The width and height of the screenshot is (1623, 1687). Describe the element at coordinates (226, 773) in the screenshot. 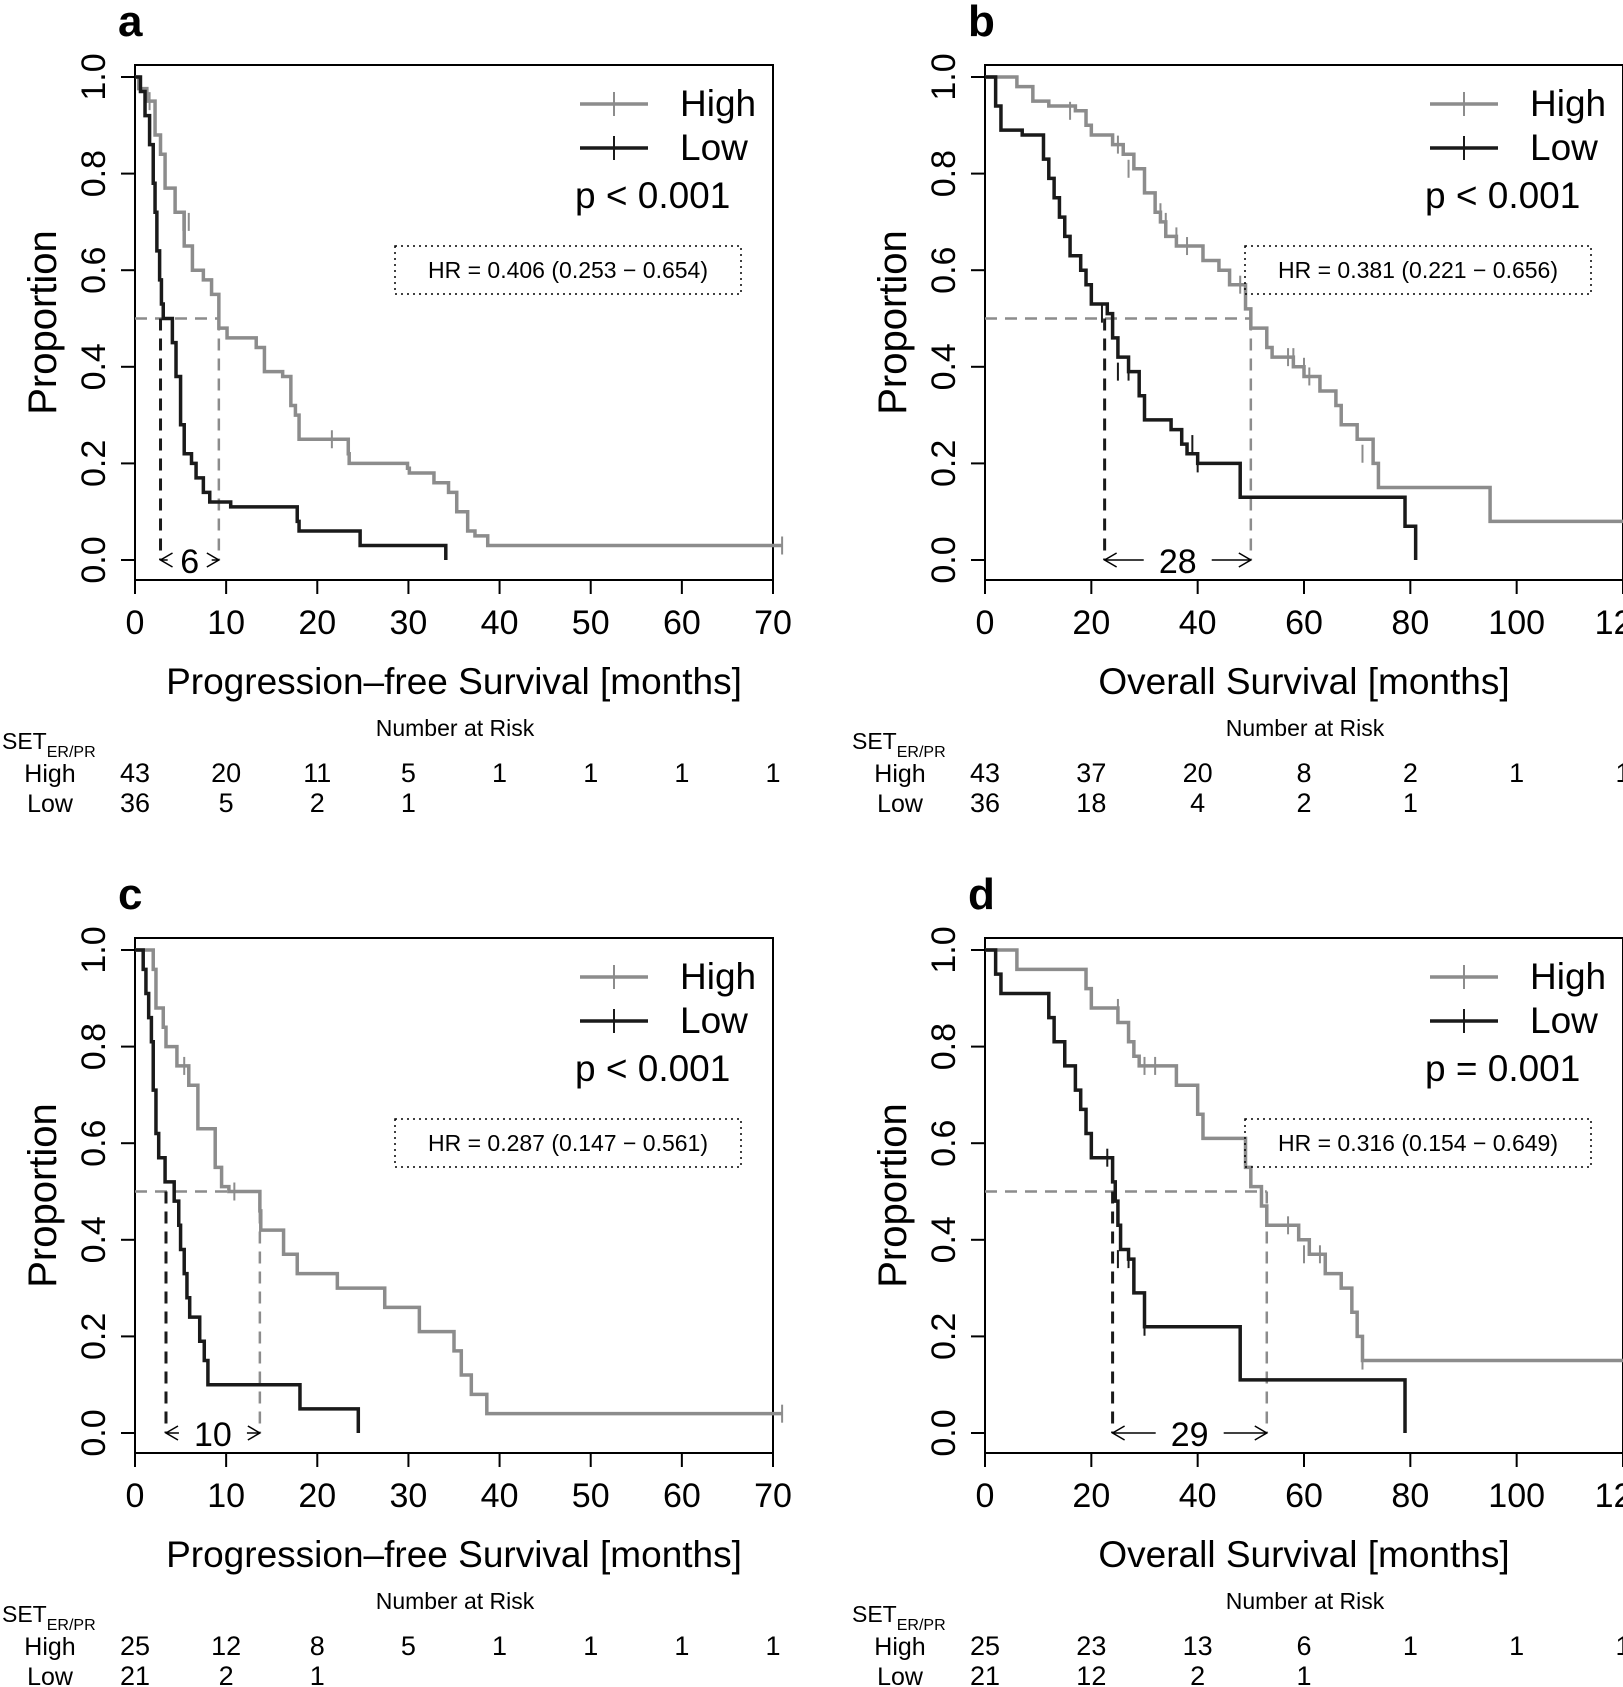

I see `risk-count: 20` at that location.